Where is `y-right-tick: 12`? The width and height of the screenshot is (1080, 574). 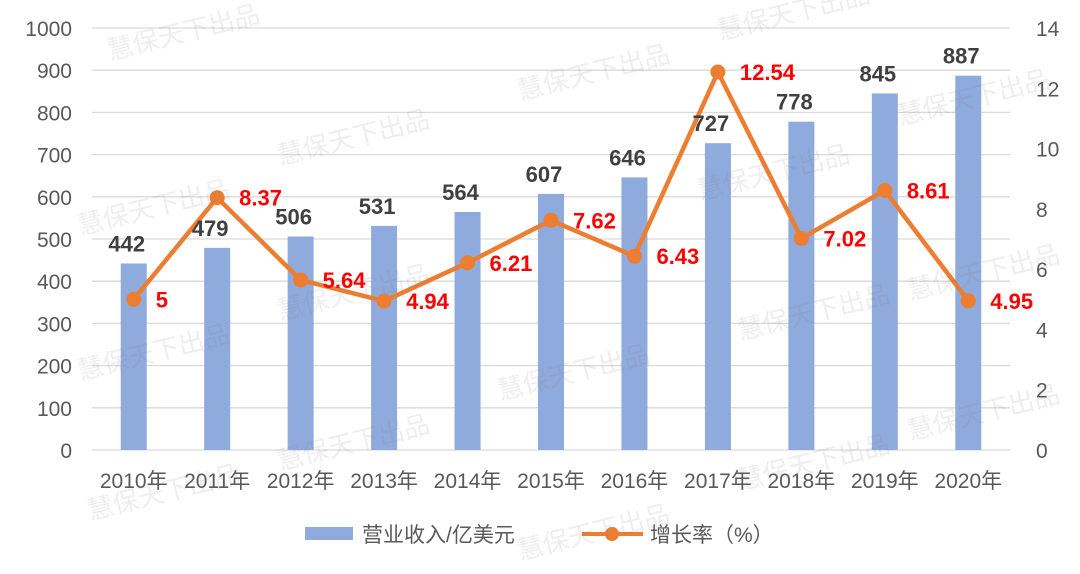 y-right-tick: 12 is located at coordinates (1047, 89).